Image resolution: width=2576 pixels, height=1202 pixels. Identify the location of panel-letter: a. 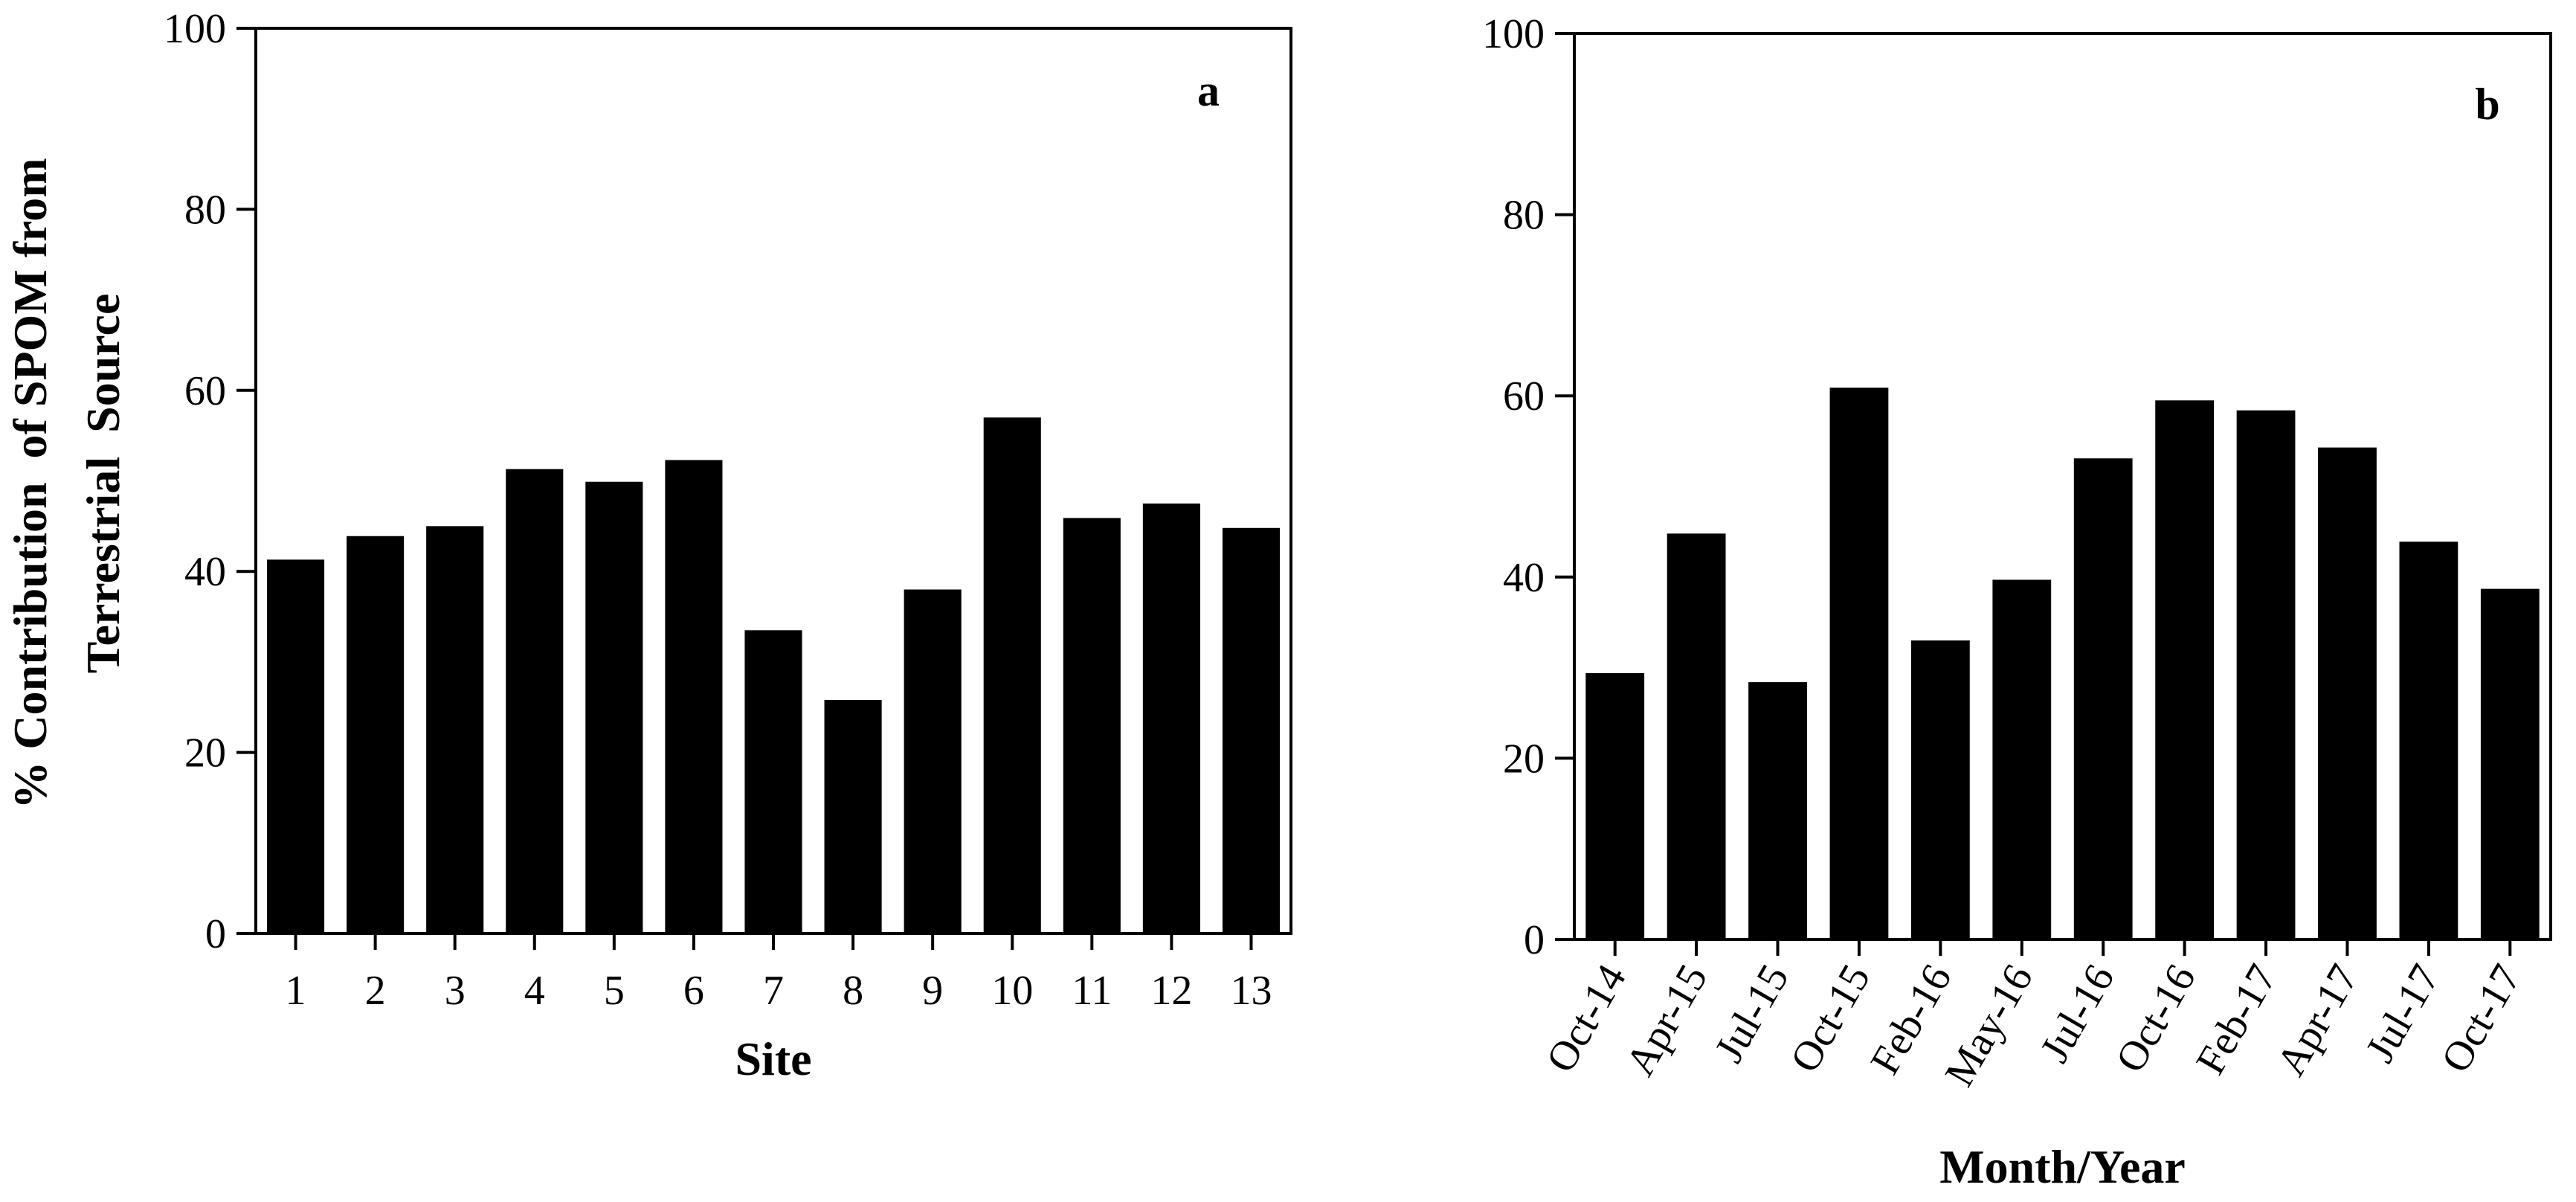
(1208, 90).